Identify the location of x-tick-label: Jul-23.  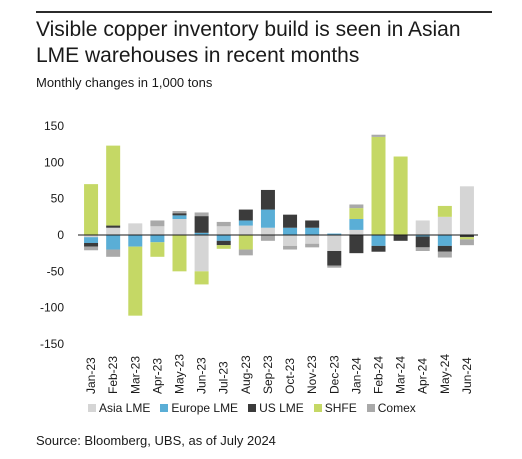
(224, 377).